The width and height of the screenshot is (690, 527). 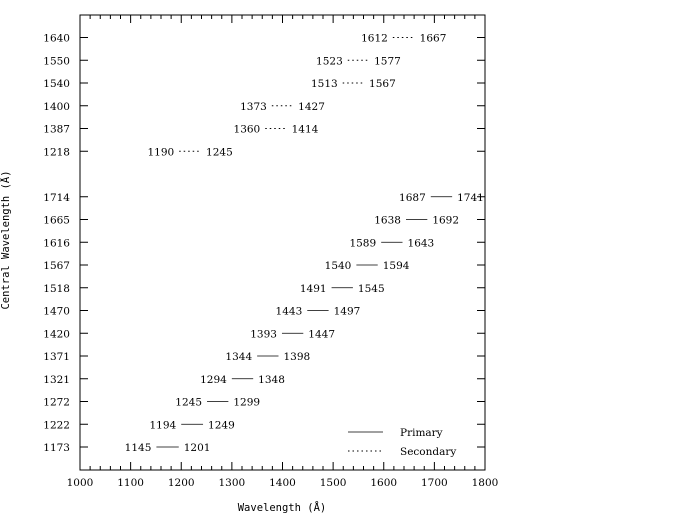 I want to click on x-tick-label: 1000, so click(x=80, y=483).